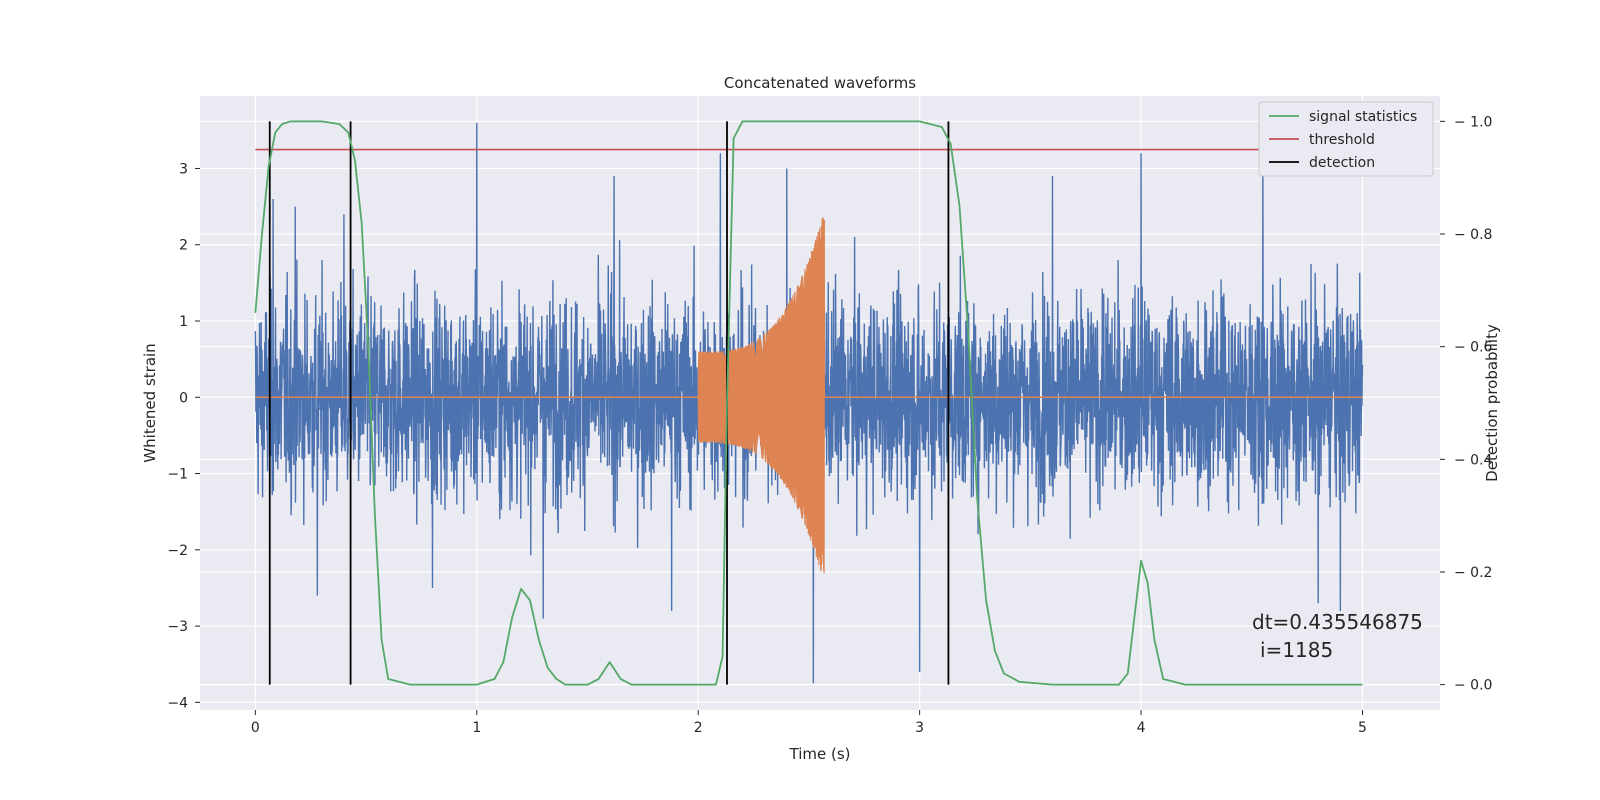  I want to click on y-right-tick-label-5: − 0.0, so click(1473, 686).